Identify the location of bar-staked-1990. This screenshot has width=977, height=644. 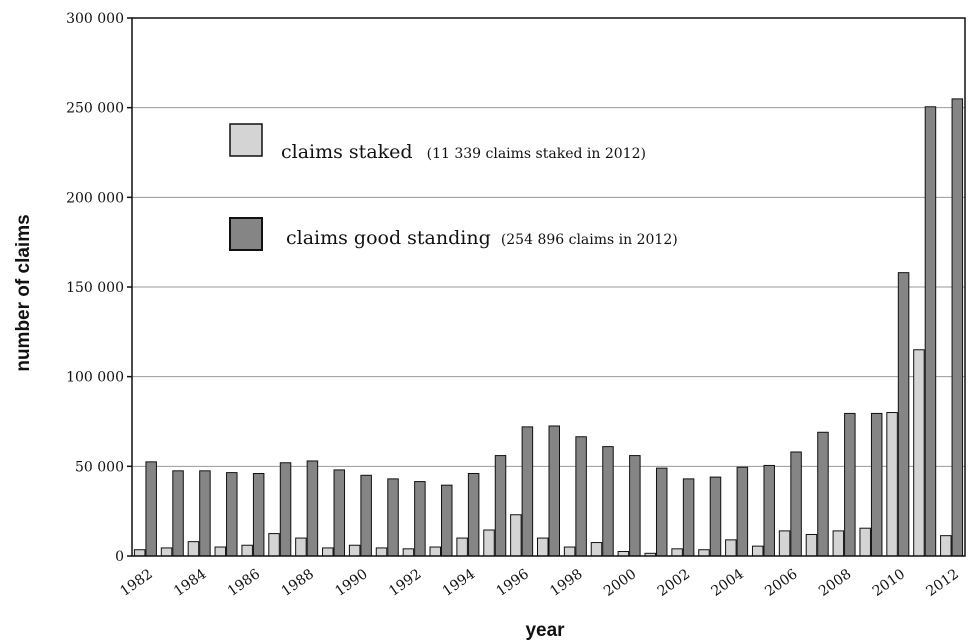
(354, 550).